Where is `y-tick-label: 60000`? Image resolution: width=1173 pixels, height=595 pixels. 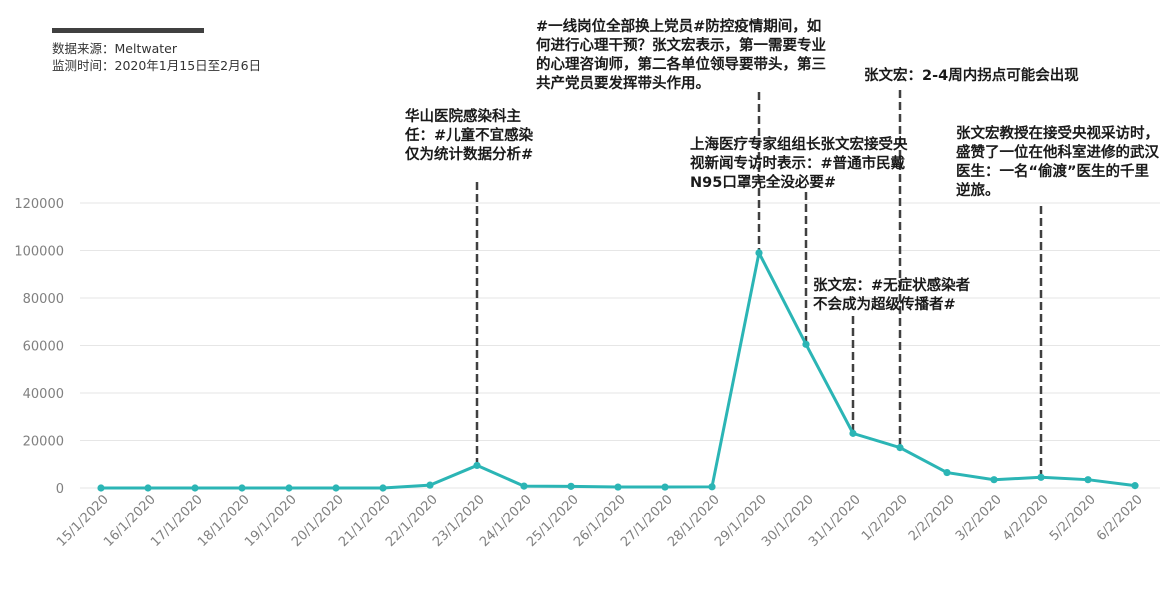 y-tick-label: 60000 is located at coordinates (43, 347).